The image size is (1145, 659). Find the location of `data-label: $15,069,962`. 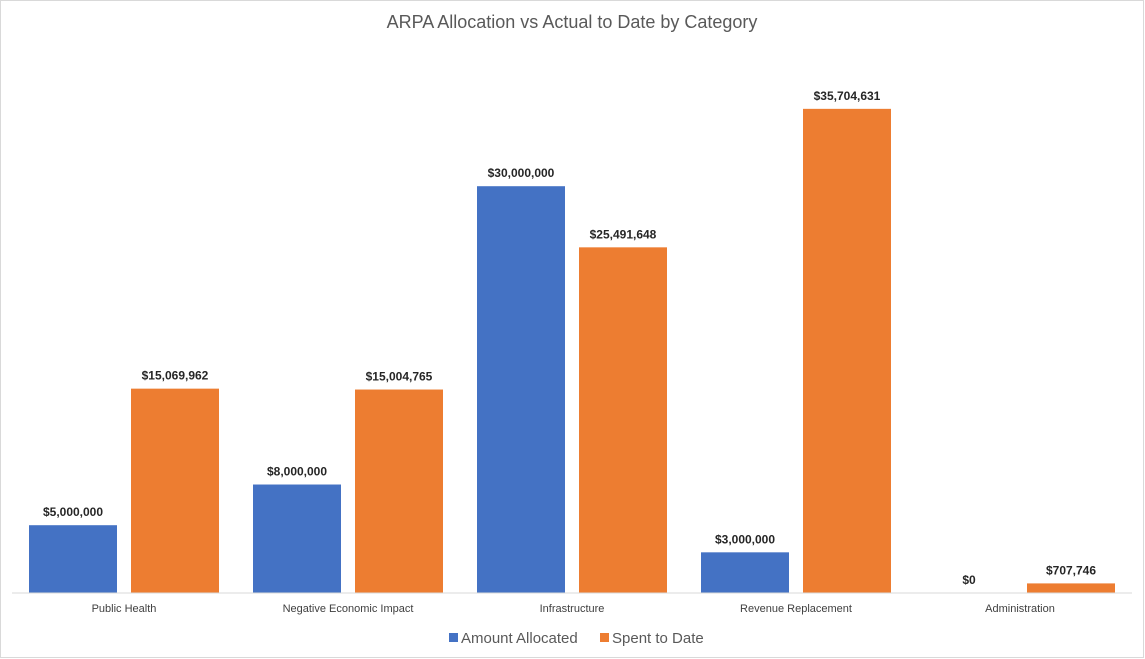

data-label: $15,069,962 is located at coordinates (175, 376).